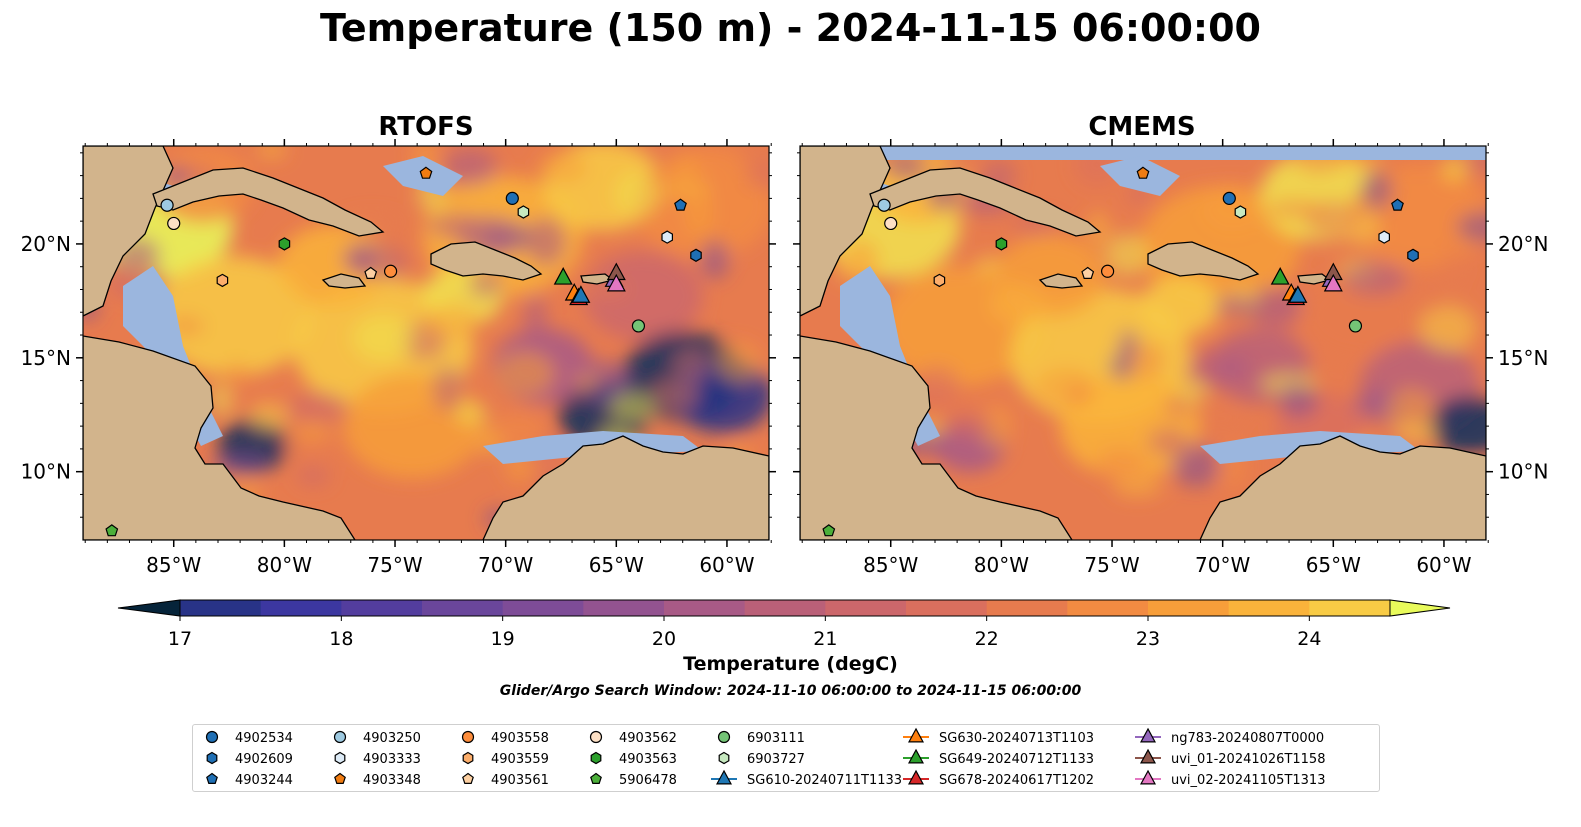  I want to click on legend-entry: 4902609, so click(249, 759).